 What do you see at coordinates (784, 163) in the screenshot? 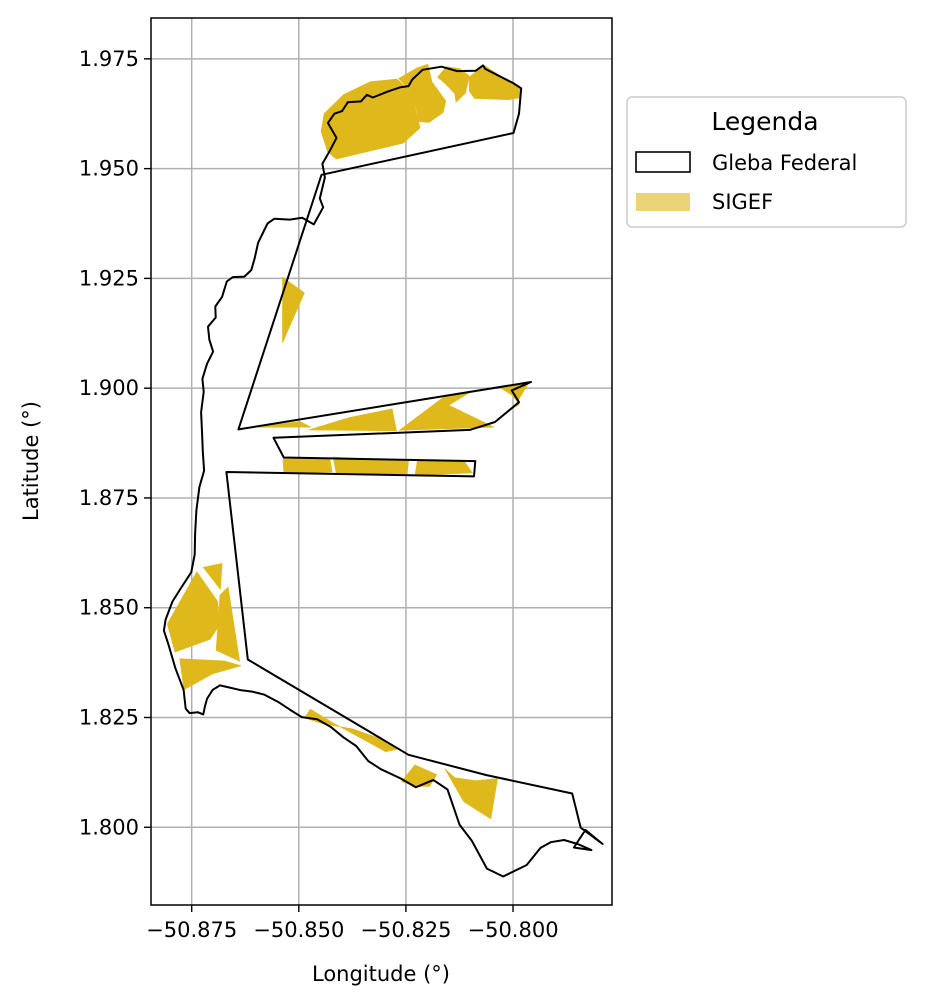
I see `legend-label-gleba-federal: Gleba Federal` at bounding box center [784, 163].